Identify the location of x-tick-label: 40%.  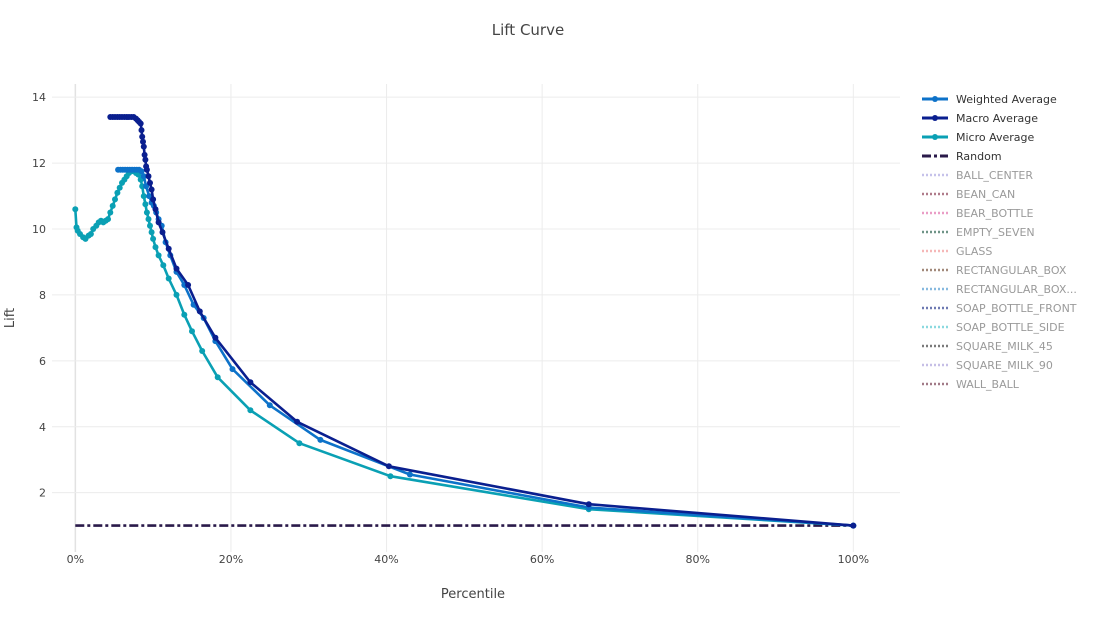
(386, 559).